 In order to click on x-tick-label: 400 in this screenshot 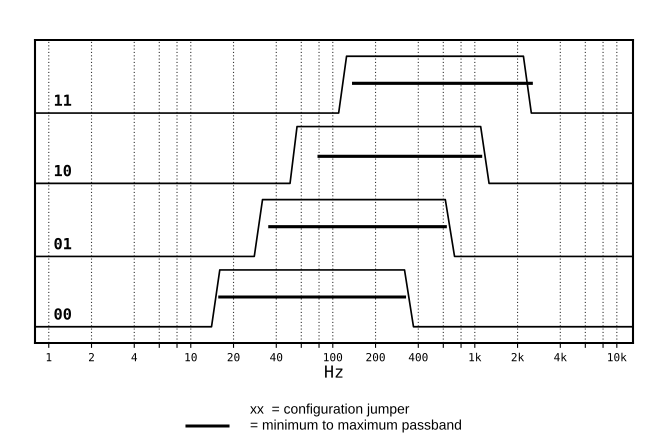, I will do `click(418, 357)`.